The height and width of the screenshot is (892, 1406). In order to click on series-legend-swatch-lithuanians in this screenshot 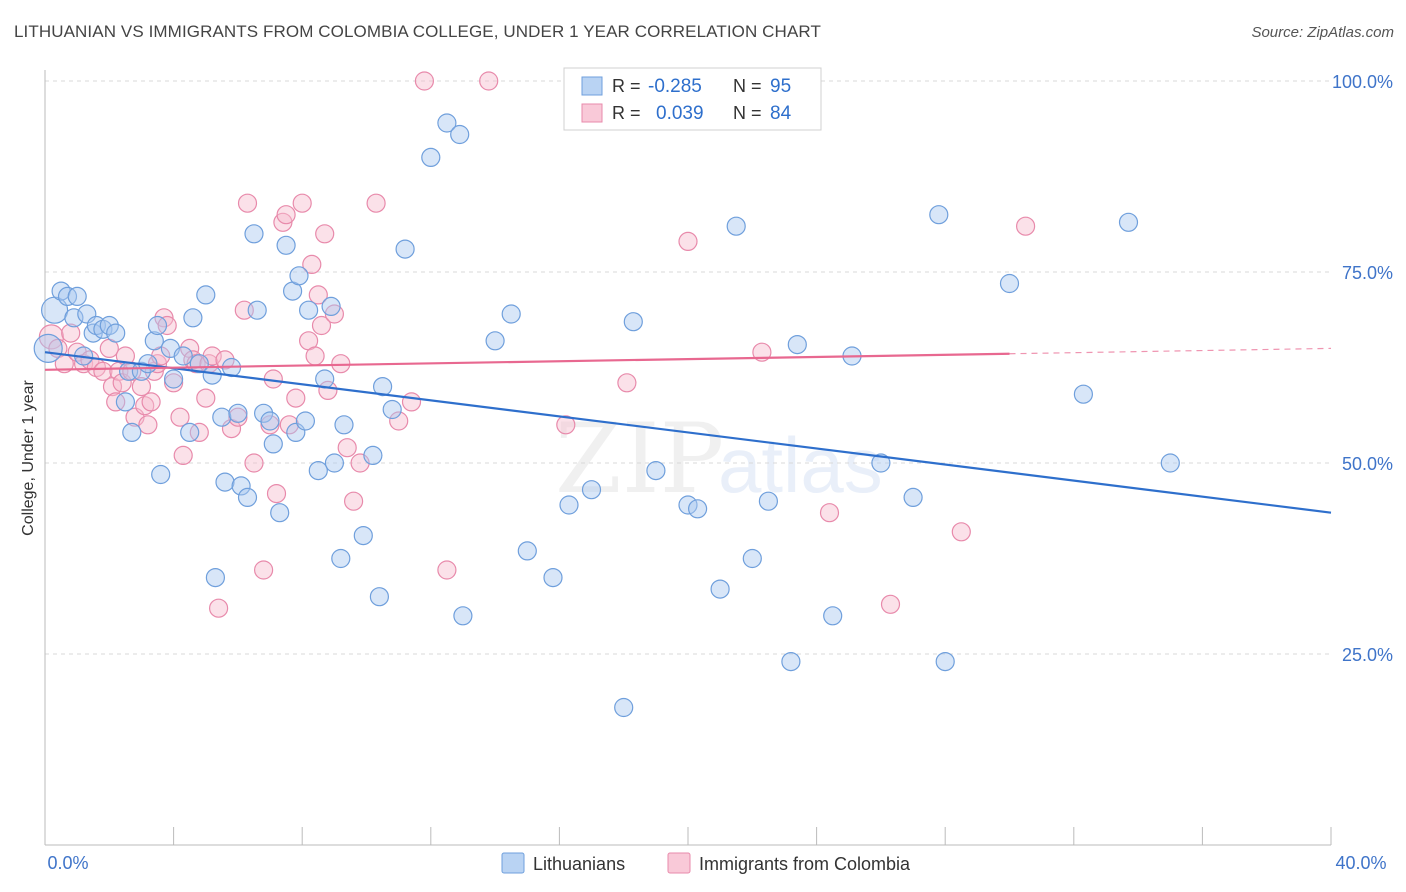, I will do `click(513, 863)`.